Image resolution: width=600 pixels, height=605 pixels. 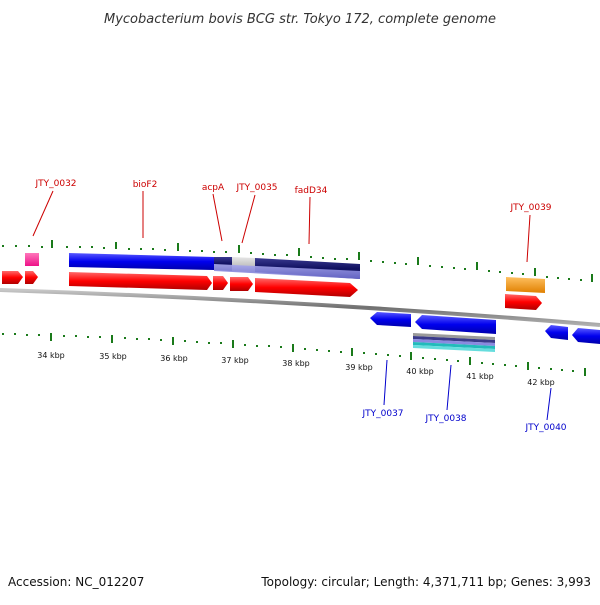 What do you see at coordinates (541, 382) in the screenshot?
I see `tick-label-42kbp: 42 kbp` at bounding box center [541, 382].